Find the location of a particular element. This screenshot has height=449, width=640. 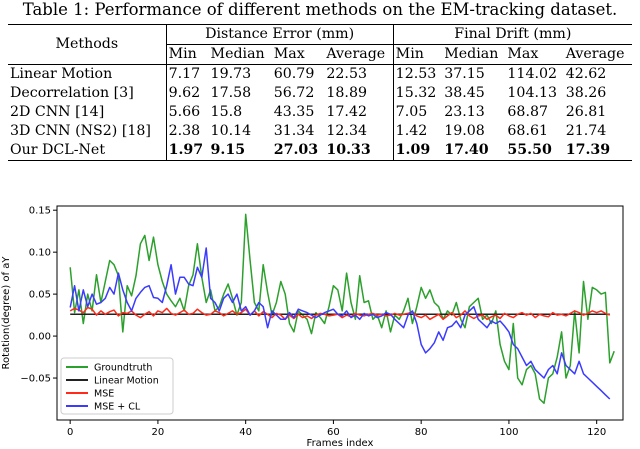

method-name: 3D CNN (NS2) [18] is located at coordinates (80, 131).